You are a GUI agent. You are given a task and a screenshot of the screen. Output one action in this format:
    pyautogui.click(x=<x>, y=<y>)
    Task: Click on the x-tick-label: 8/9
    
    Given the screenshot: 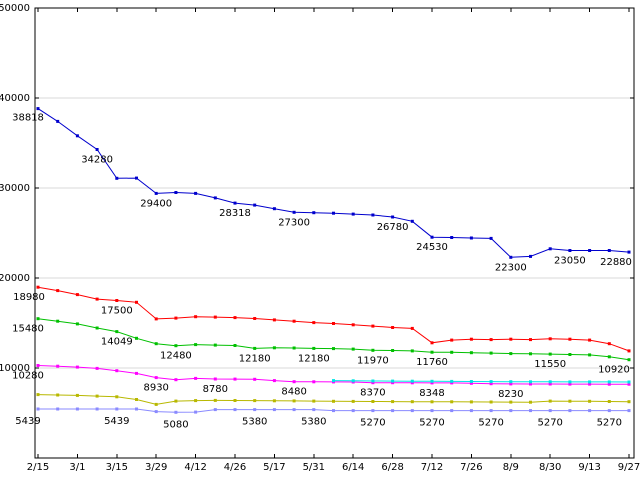 What is the action you would take?
    pyautogui.click(x=511, y=467)
    